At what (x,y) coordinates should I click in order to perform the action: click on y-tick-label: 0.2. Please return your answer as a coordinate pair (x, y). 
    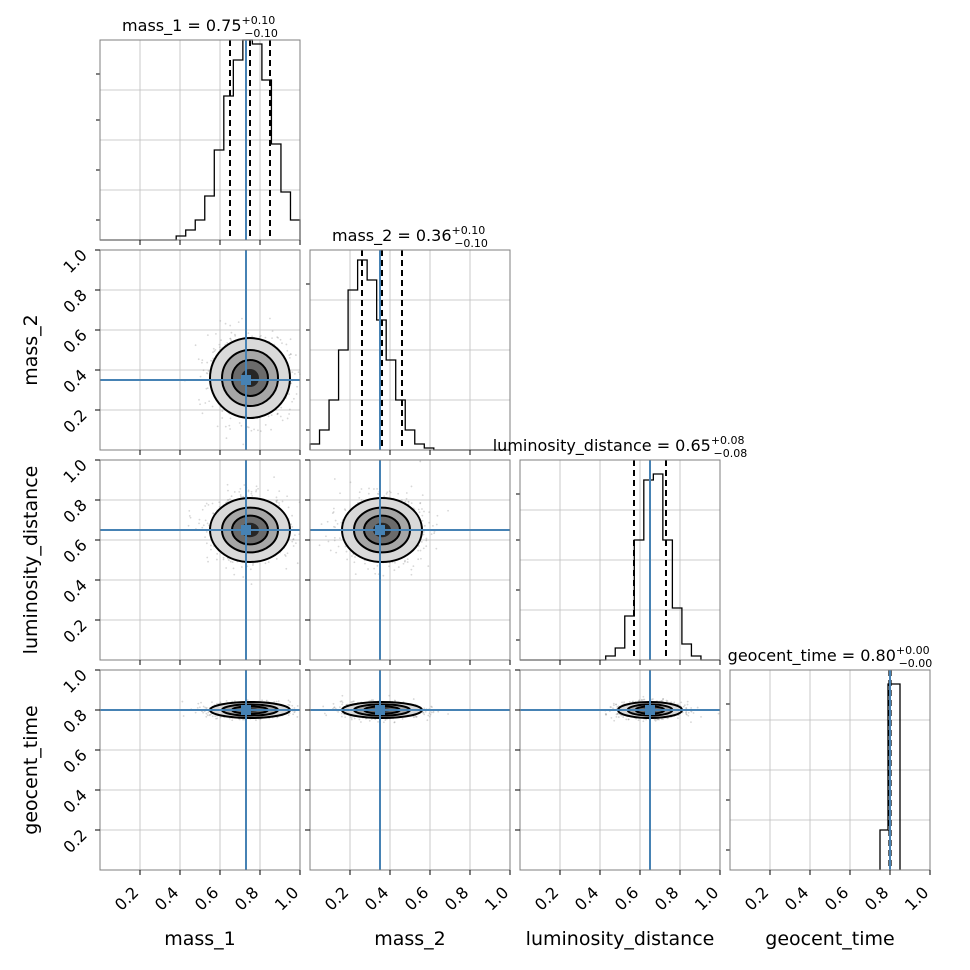
    Looking at the image, I should click on (74, 840).